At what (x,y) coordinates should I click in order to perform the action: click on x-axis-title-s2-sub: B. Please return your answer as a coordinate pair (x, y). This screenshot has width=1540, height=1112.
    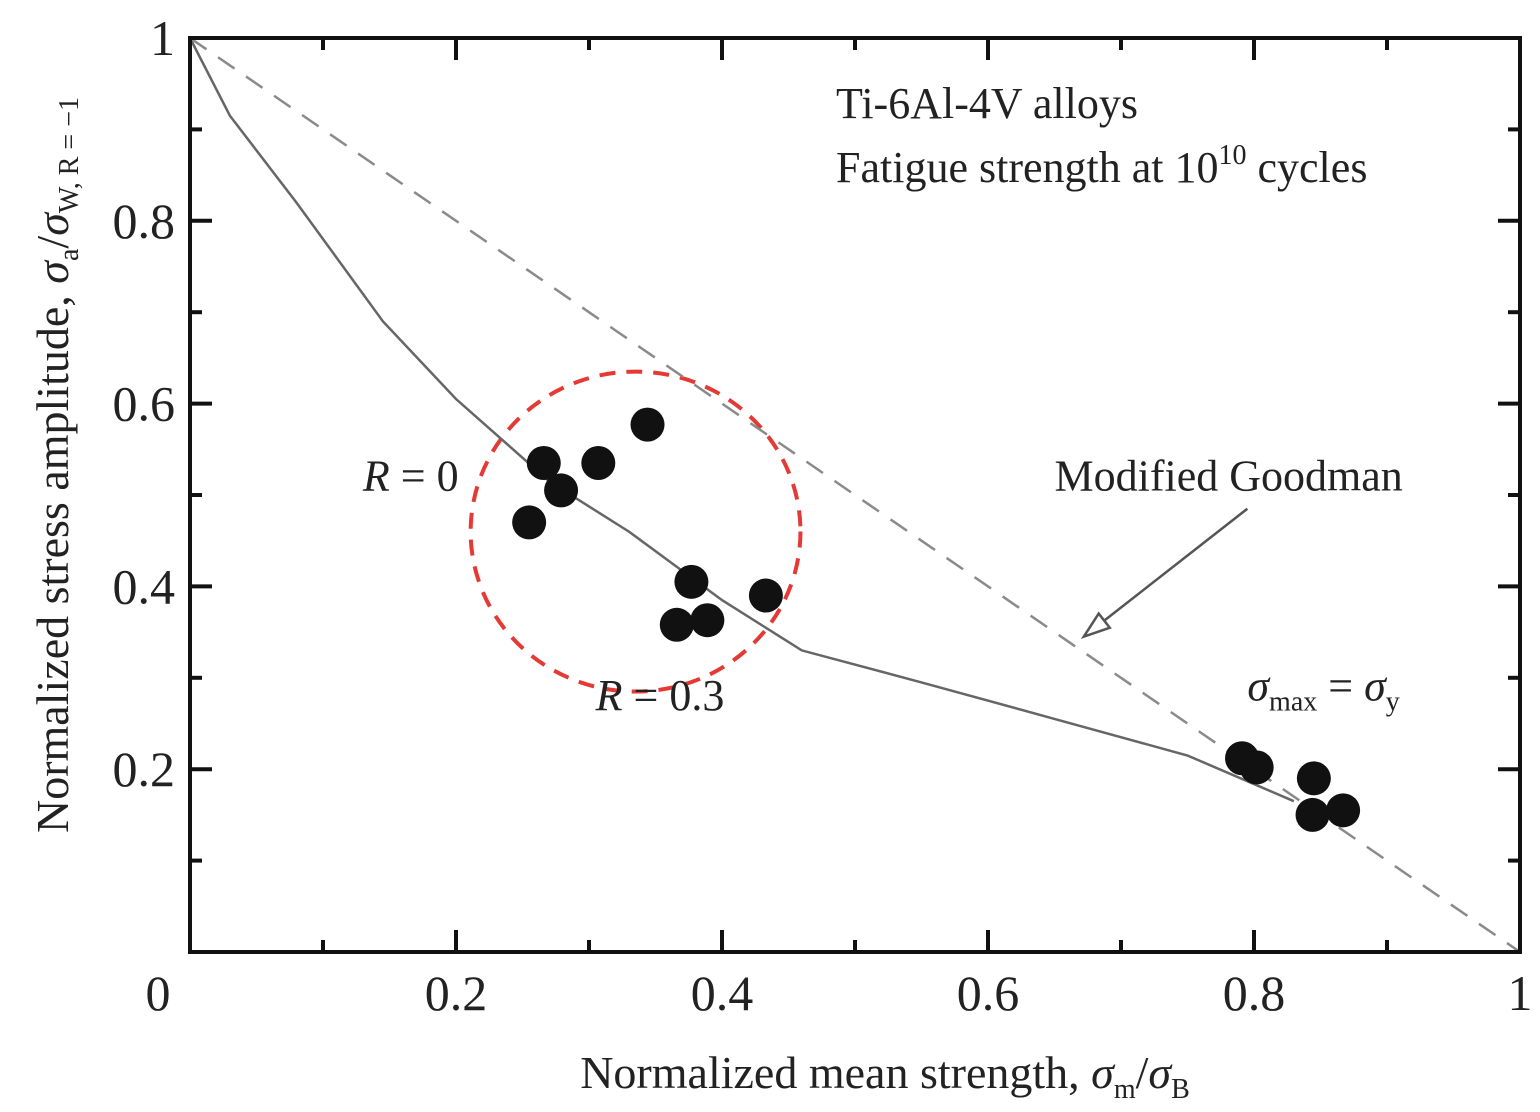
    Looking at the image, I should click on (1180, 1089).